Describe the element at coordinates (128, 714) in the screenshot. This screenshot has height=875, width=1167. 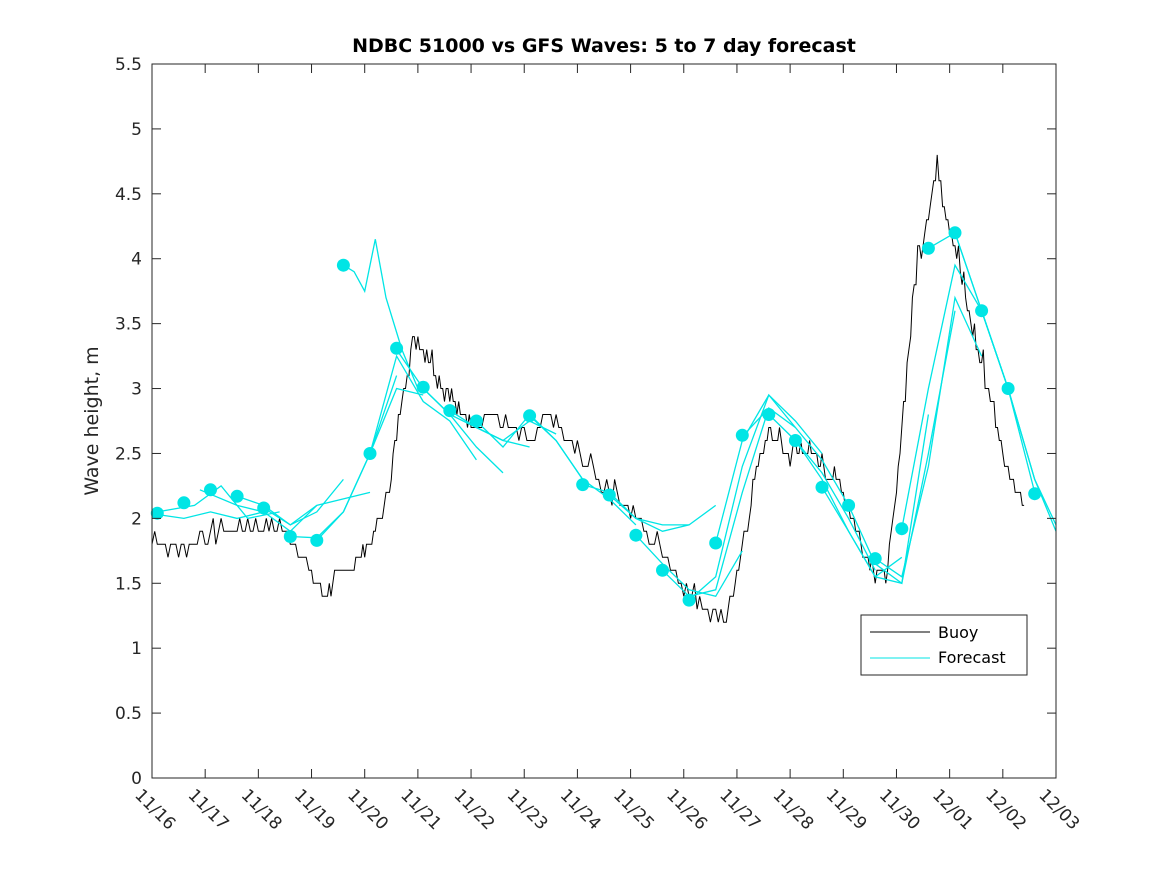
I see `y-tick-label: 0.5` at that location.